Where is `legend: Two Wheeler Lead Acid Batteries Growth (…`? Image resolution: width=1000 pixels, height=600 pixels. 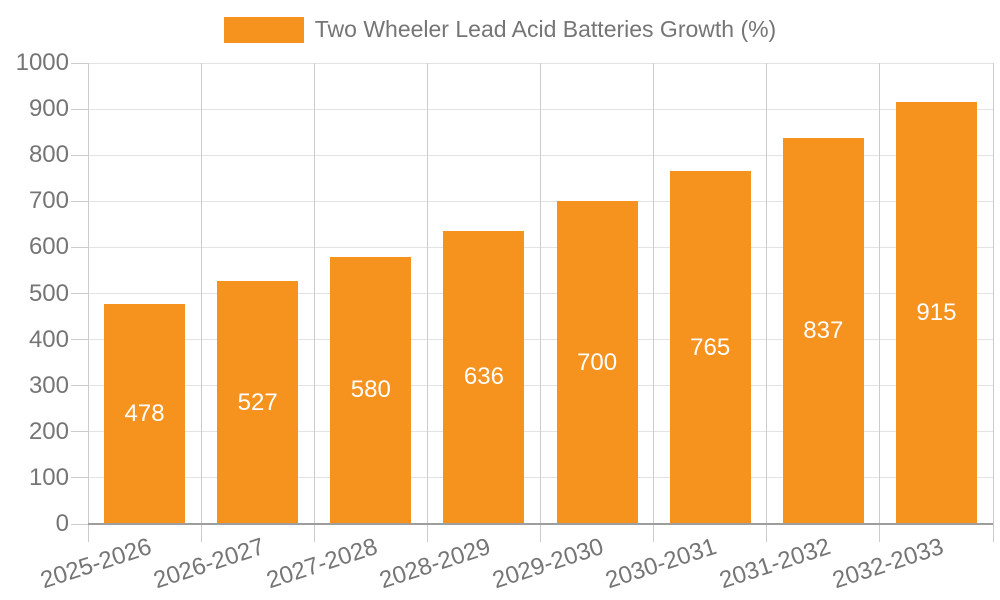
legend: Two Wheeler Lead Acid Batteries Growth (… is located at coordinates (500, 29).